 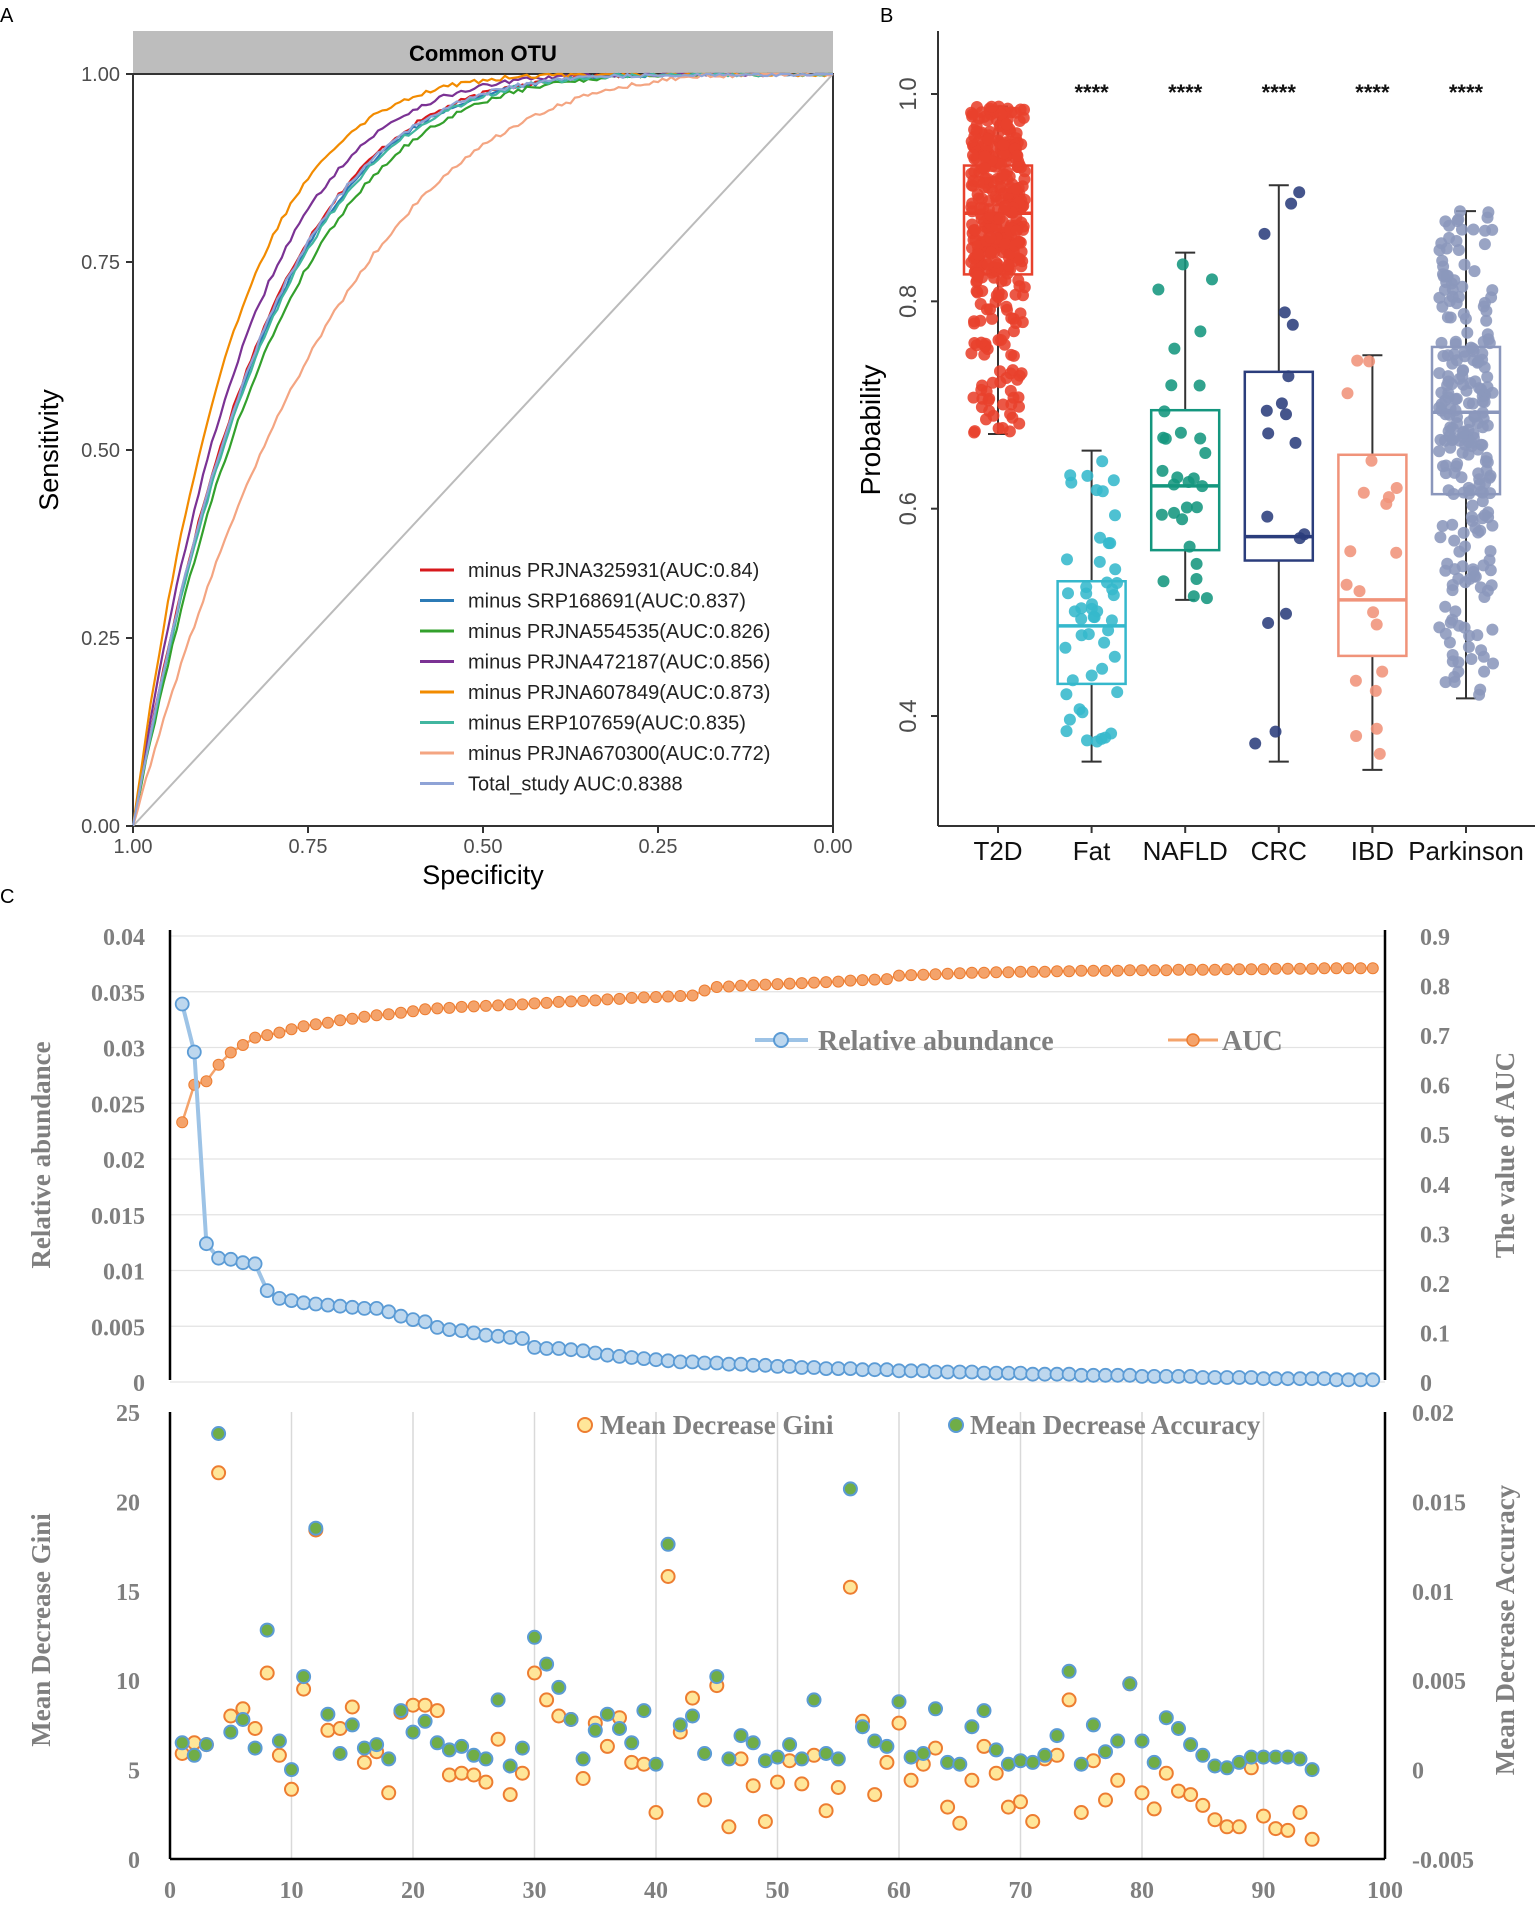 I want to click on panel-b-ylabel: Probability, so click(x=870, y=430).